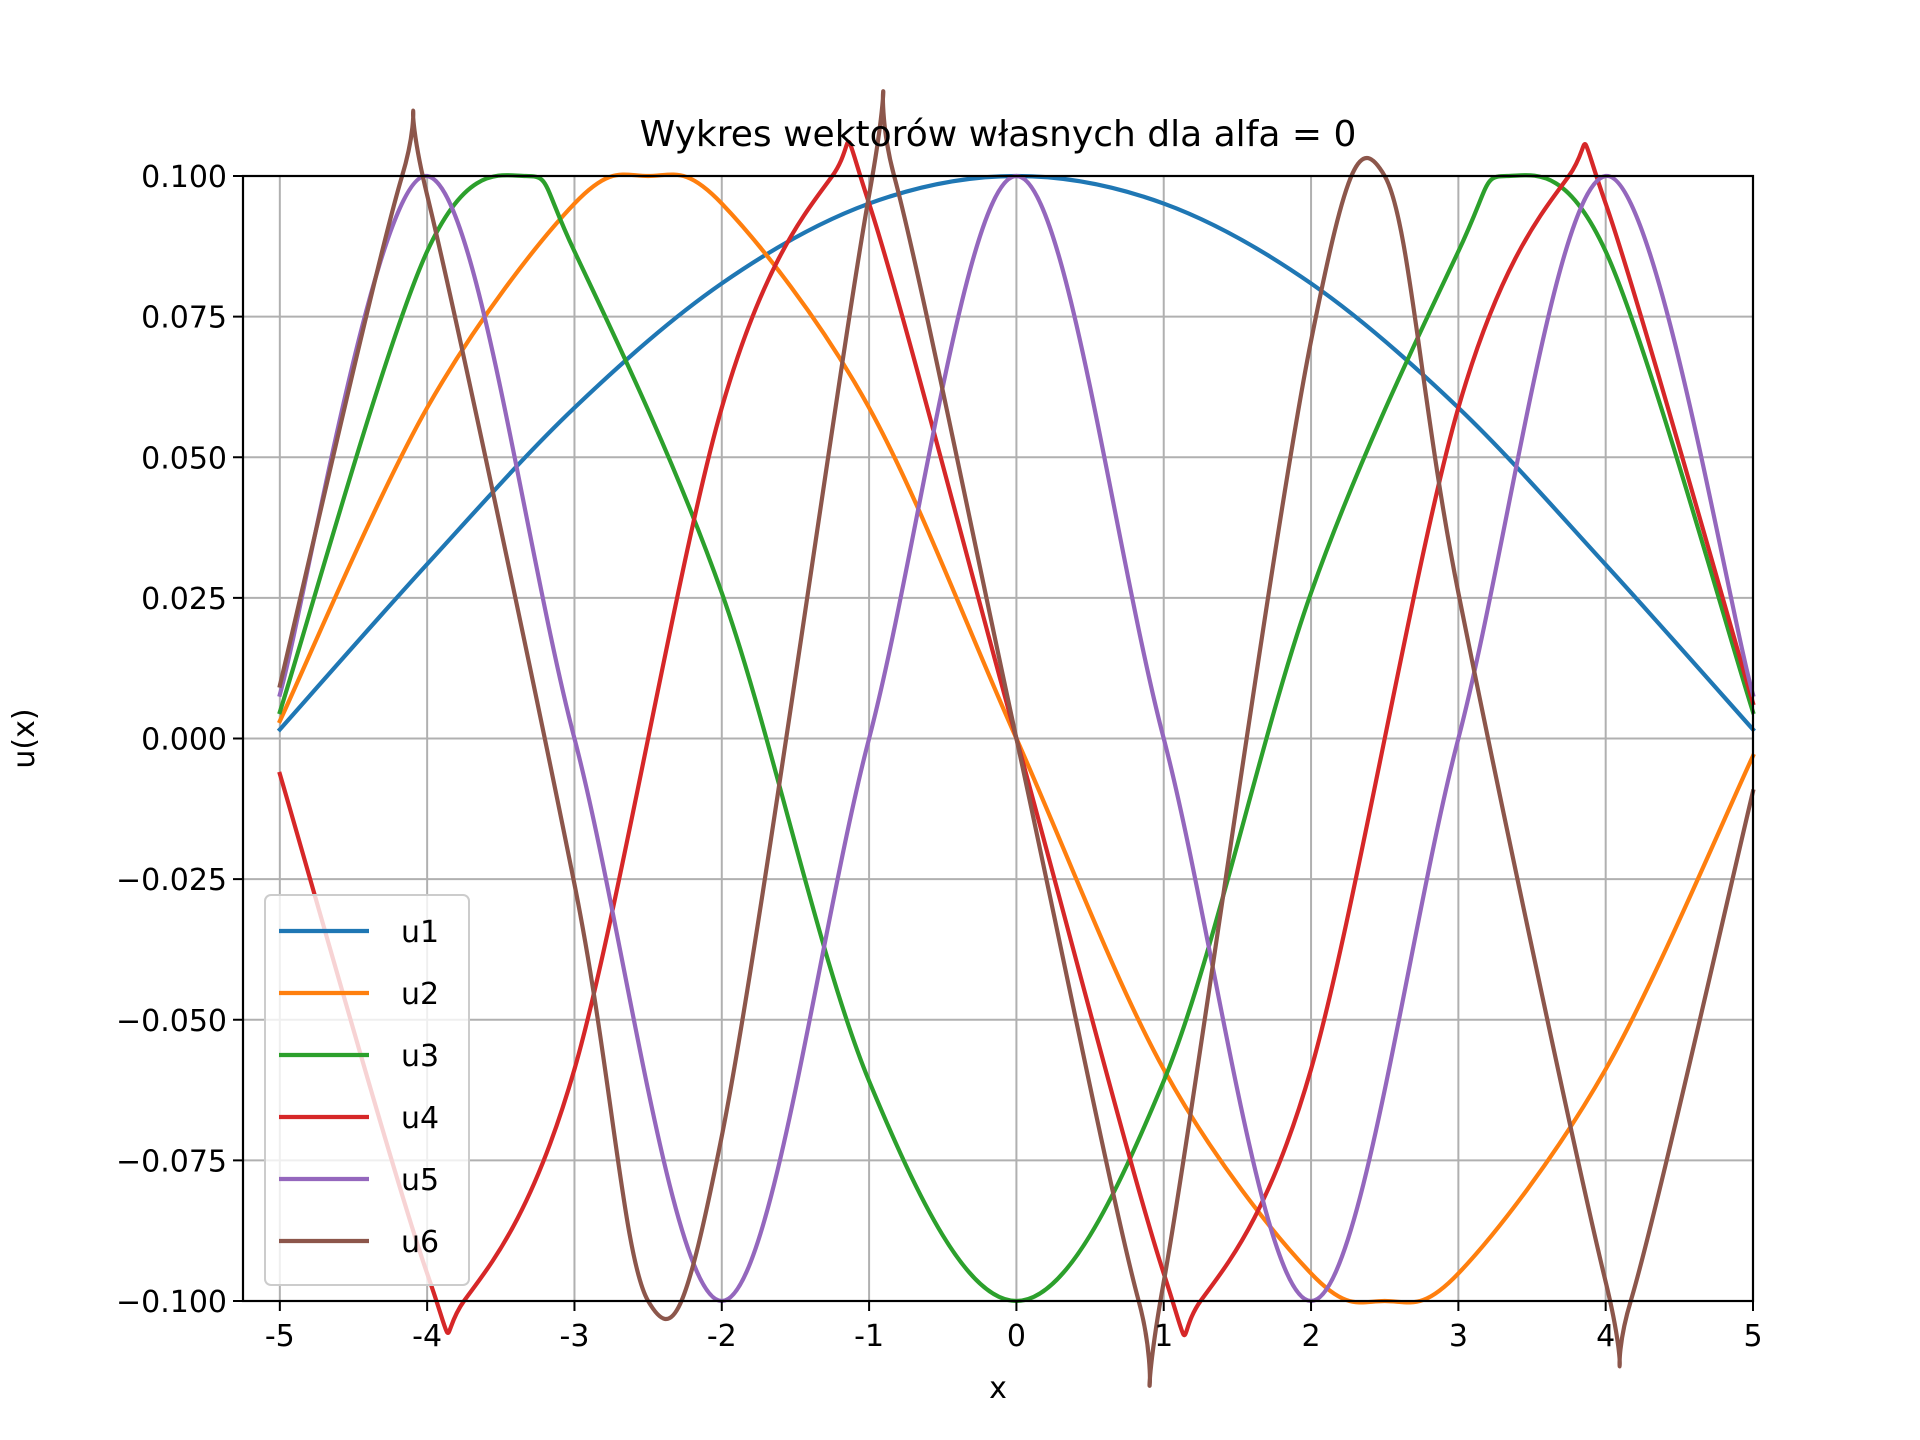 This screenshot has height=1440, width=1920. Describe the element at coordinates (184, 177) in the screenshot. I see `y-tick-label: 0.100` at that location.